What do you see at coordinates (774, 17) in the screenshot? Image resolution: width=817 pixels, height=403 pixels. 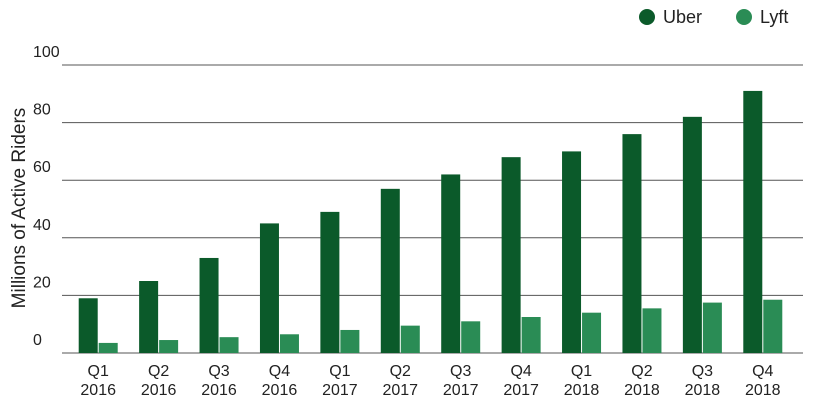 I see `legend-label: Lyft` at bounding box center [774, 17].